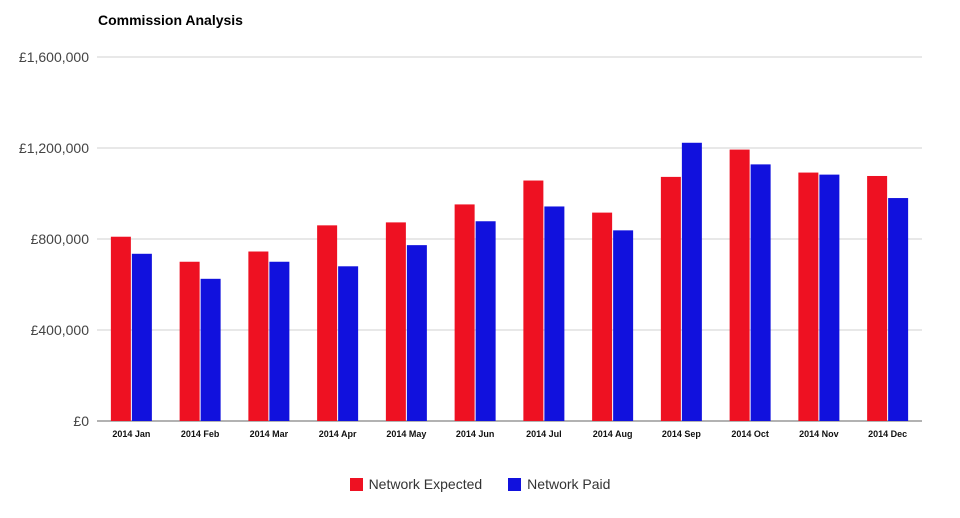  Describe the element at coordinates (131, 434) in the screenshot. I see `x-tick-label: 2014 Jan` at that location.